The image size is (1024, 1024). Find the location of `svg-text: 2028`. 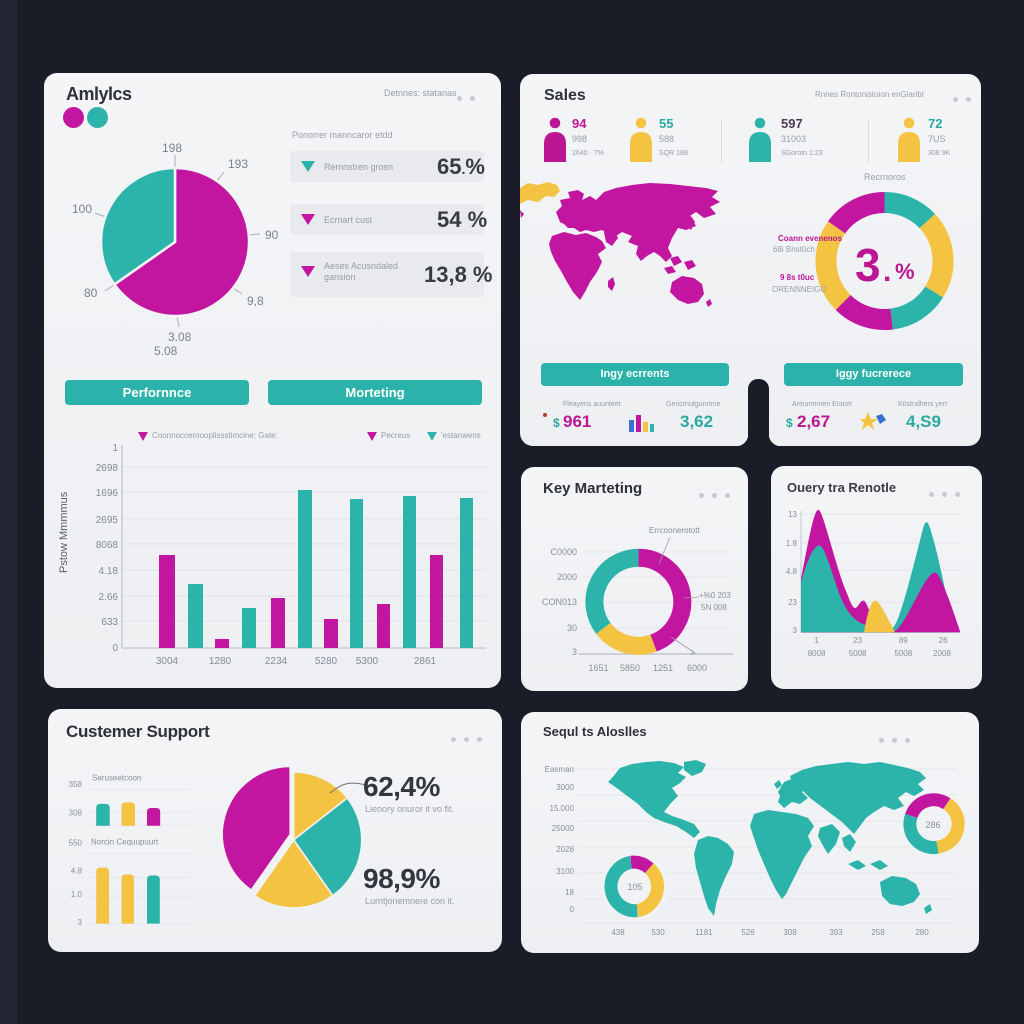

svg-text: 2028 is located at coordinates (565, 849).